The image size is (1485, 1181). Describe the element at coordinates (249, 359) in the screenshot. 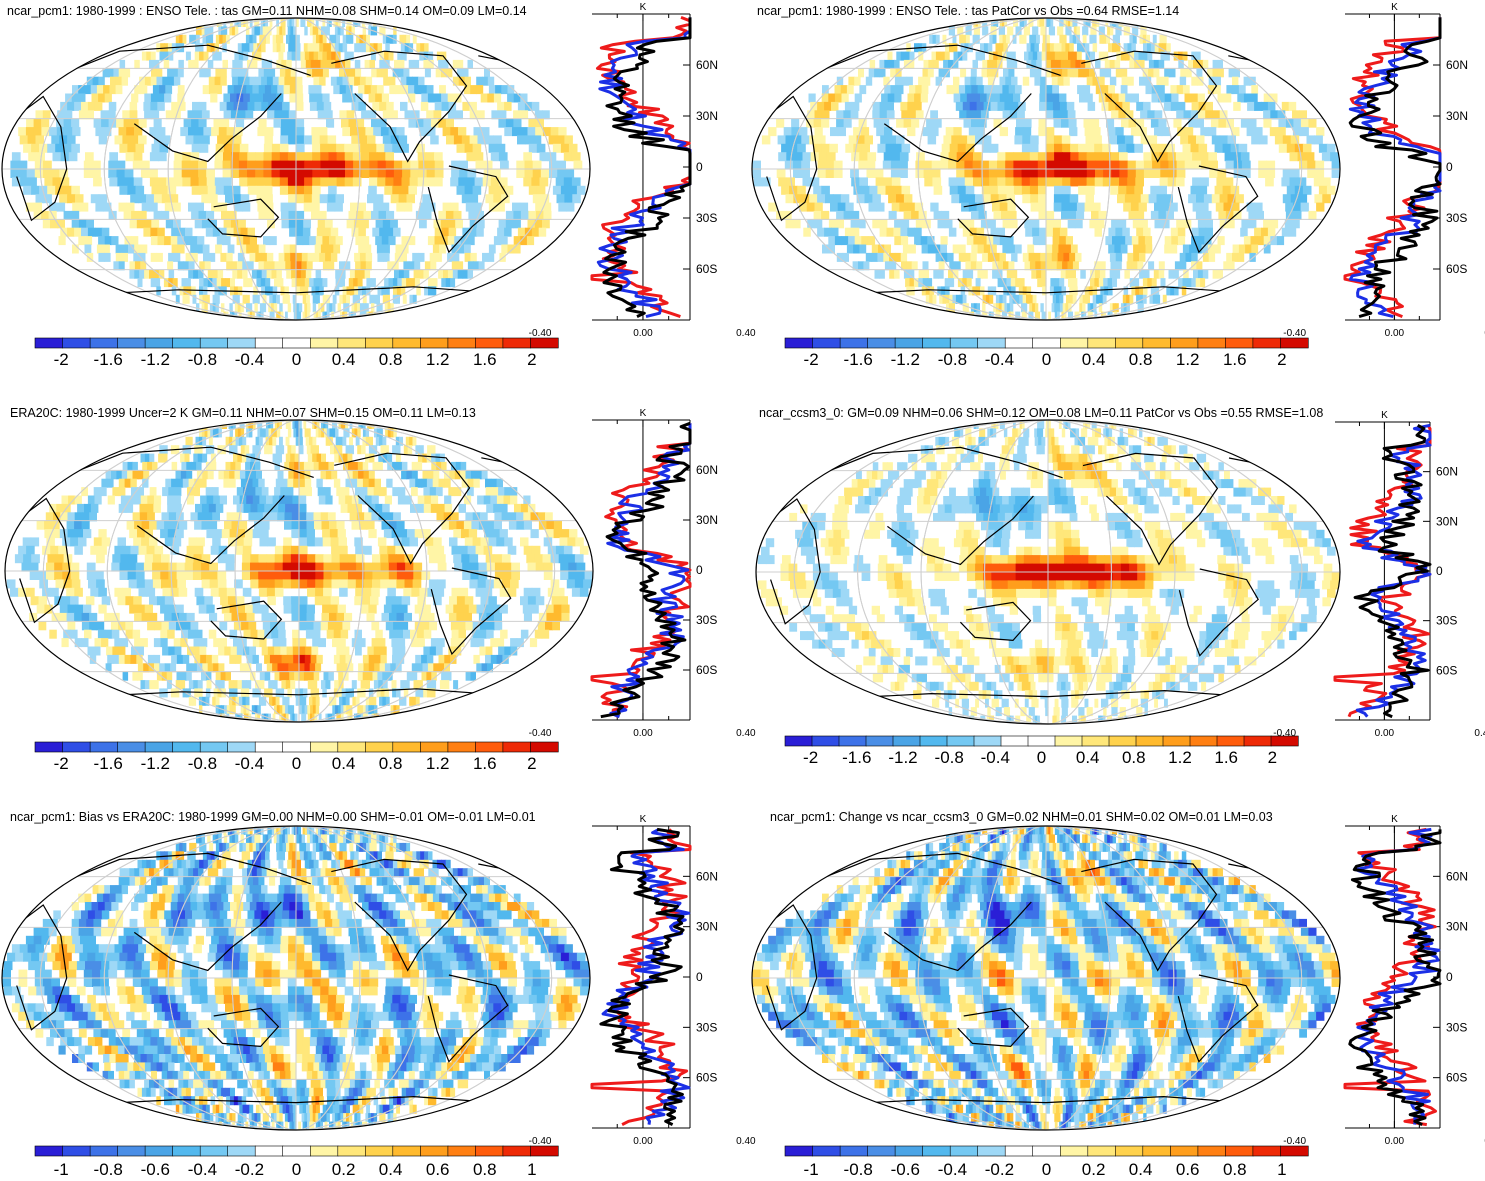

I see `colorbar-tick-label: -0.4` at that location.